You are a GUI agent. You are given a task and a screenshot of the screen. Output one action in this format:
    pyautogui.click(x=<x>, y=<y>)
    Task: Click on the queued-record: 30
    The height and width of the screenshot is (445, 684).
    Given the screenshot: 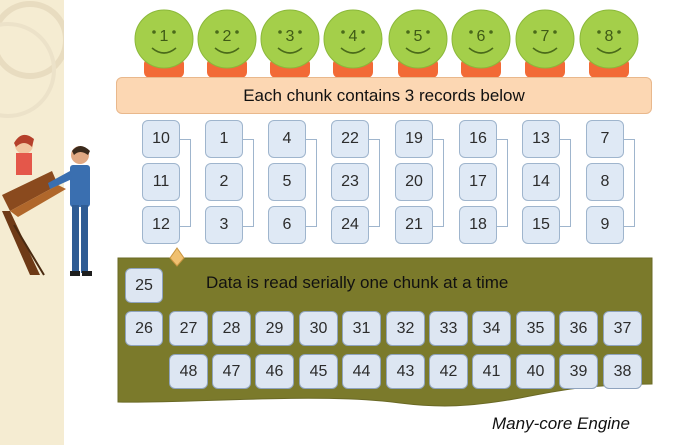 What is the action you would take?
    pyautogui.click(x=318, y=328)
    